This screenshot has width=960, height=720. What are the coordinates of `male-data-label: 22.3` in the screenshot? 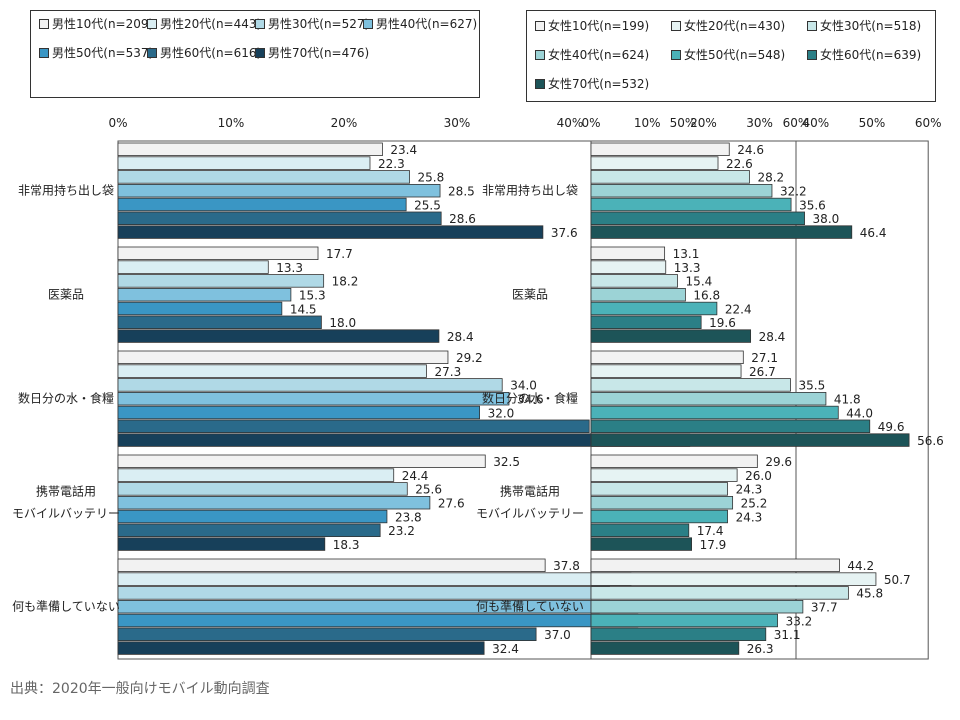 It's located at (391, 164).